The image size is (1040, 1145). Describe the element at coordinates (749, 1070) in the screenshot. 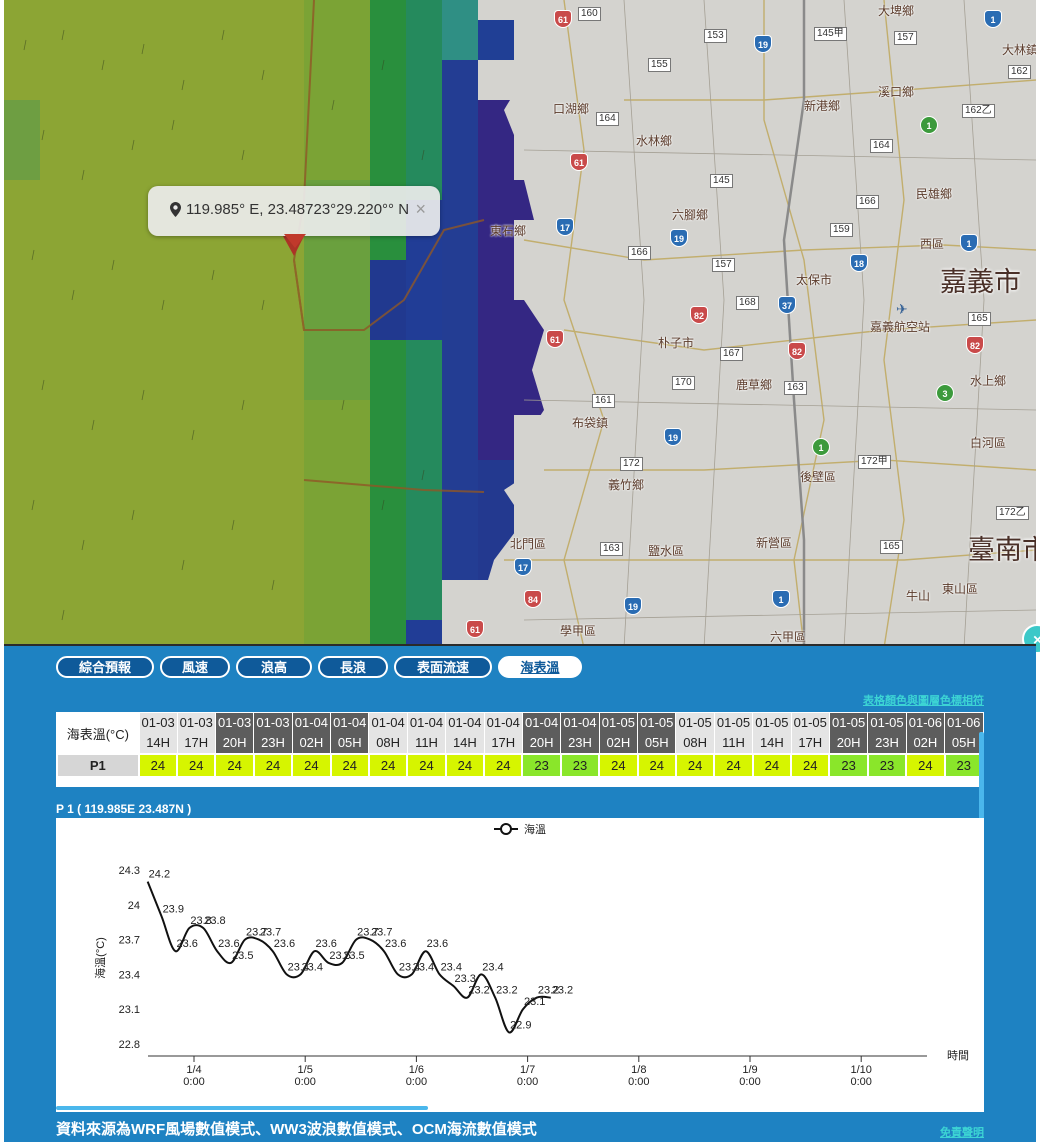

I see `x-tick-date: 1/9` at that location.